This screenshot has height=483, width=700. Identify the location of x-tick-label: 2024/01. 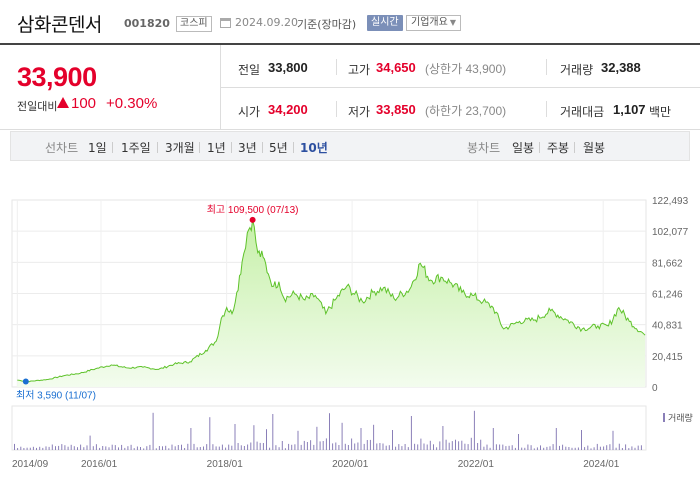
(601, 464).